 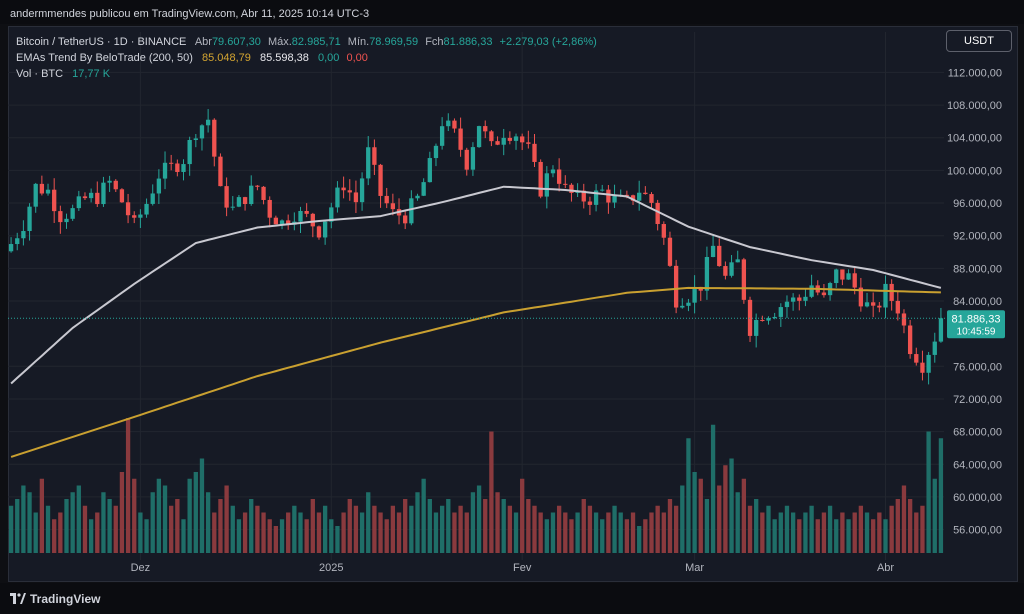 What do you see at coordinates (977, 269) in the screenshot?
I see `price-tick-label: 88.000,00` at bounding box center [977, 269].